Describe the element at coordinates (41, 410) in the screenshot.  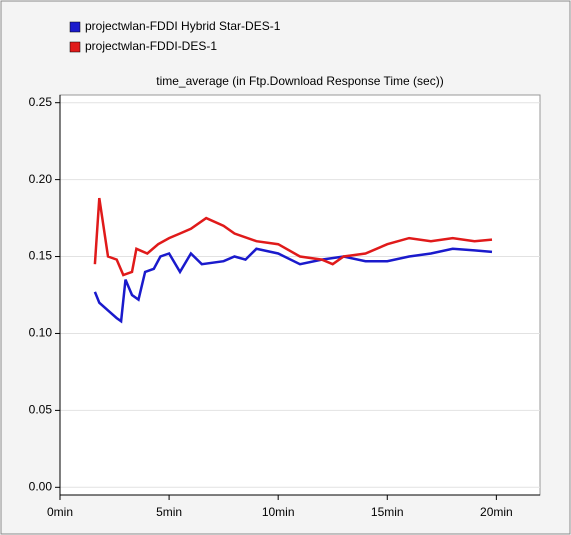
I see `y-tick-label: 0.05` at that location.